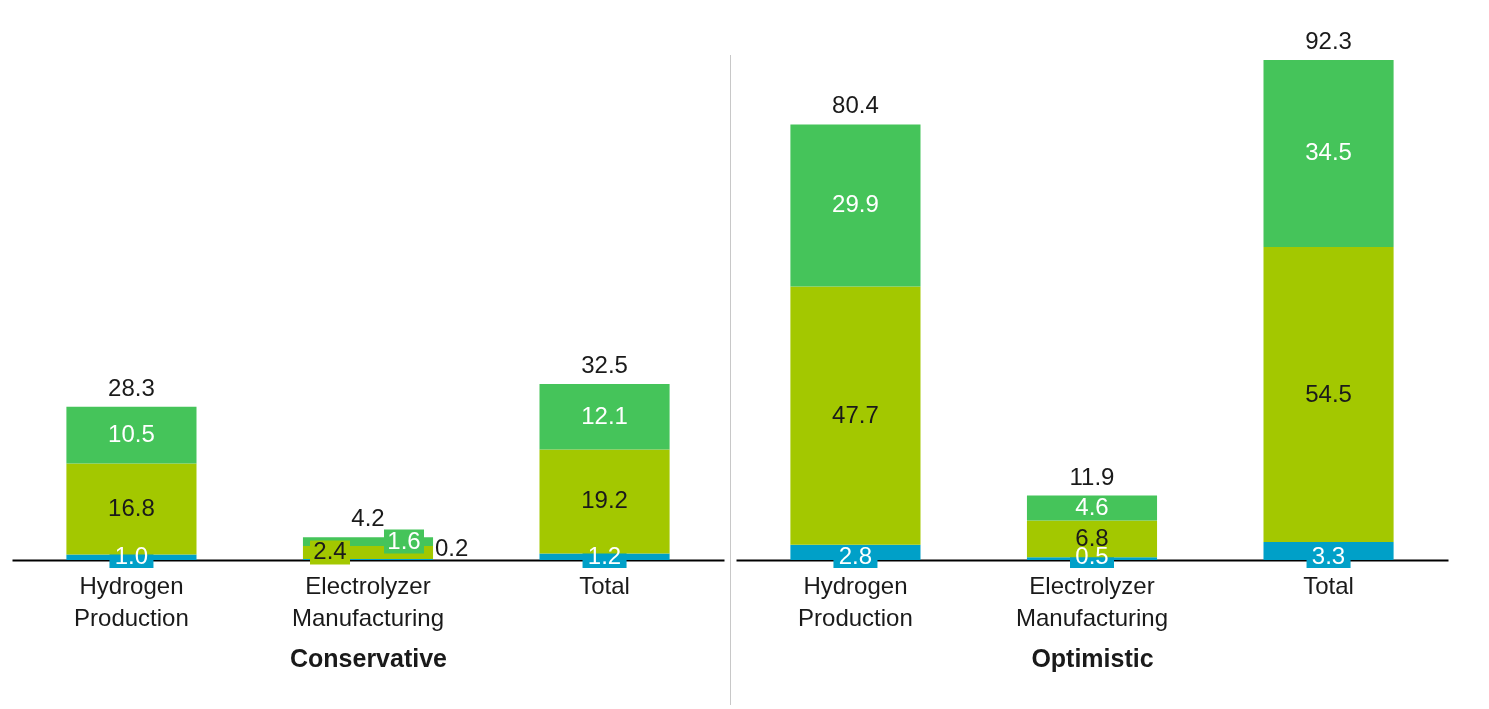 The height and width of the screenshot is (709, 1489). What do you see at coordinates (1092, 506) in the screenshot?
I see `data-label: 4.6` at bounding box center [1092, 506].